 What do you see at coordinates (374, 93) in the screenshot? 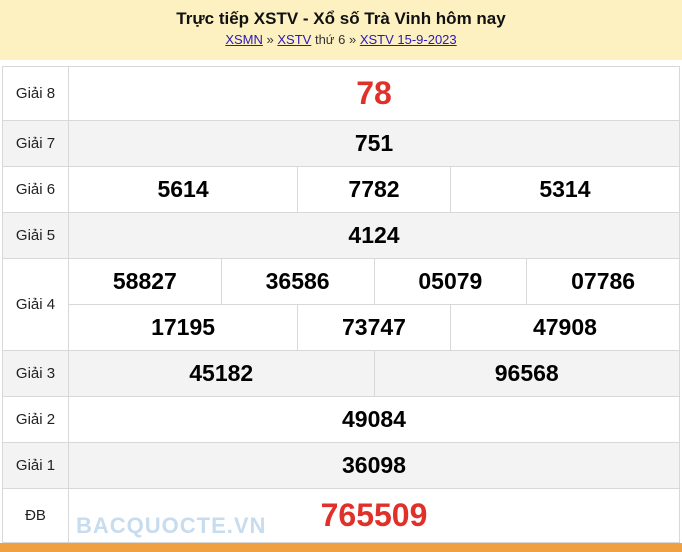
I see `prize-number: 78` at bounding box center [374, 93].